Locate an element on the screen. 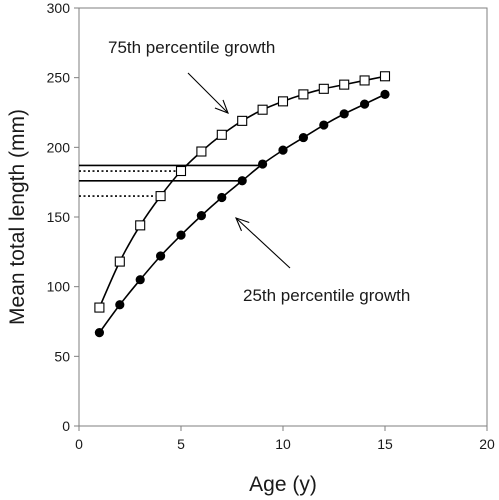 Image resolution: width=499 pixels, height=500 pixels. annotation-75th-arrow is located at coordinates (208, 93).